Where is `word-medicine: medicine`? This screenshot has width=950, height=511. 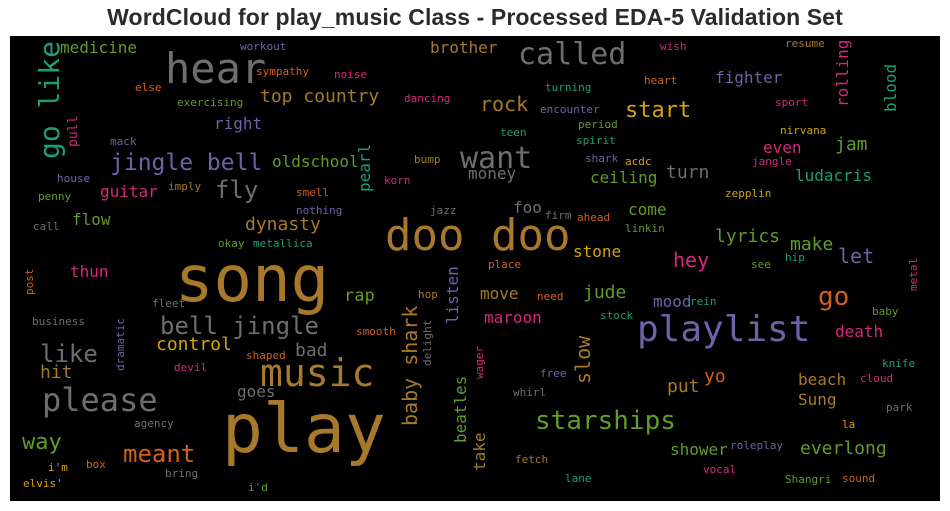
word-medicine: medicine is located at coordinates (99, 47).